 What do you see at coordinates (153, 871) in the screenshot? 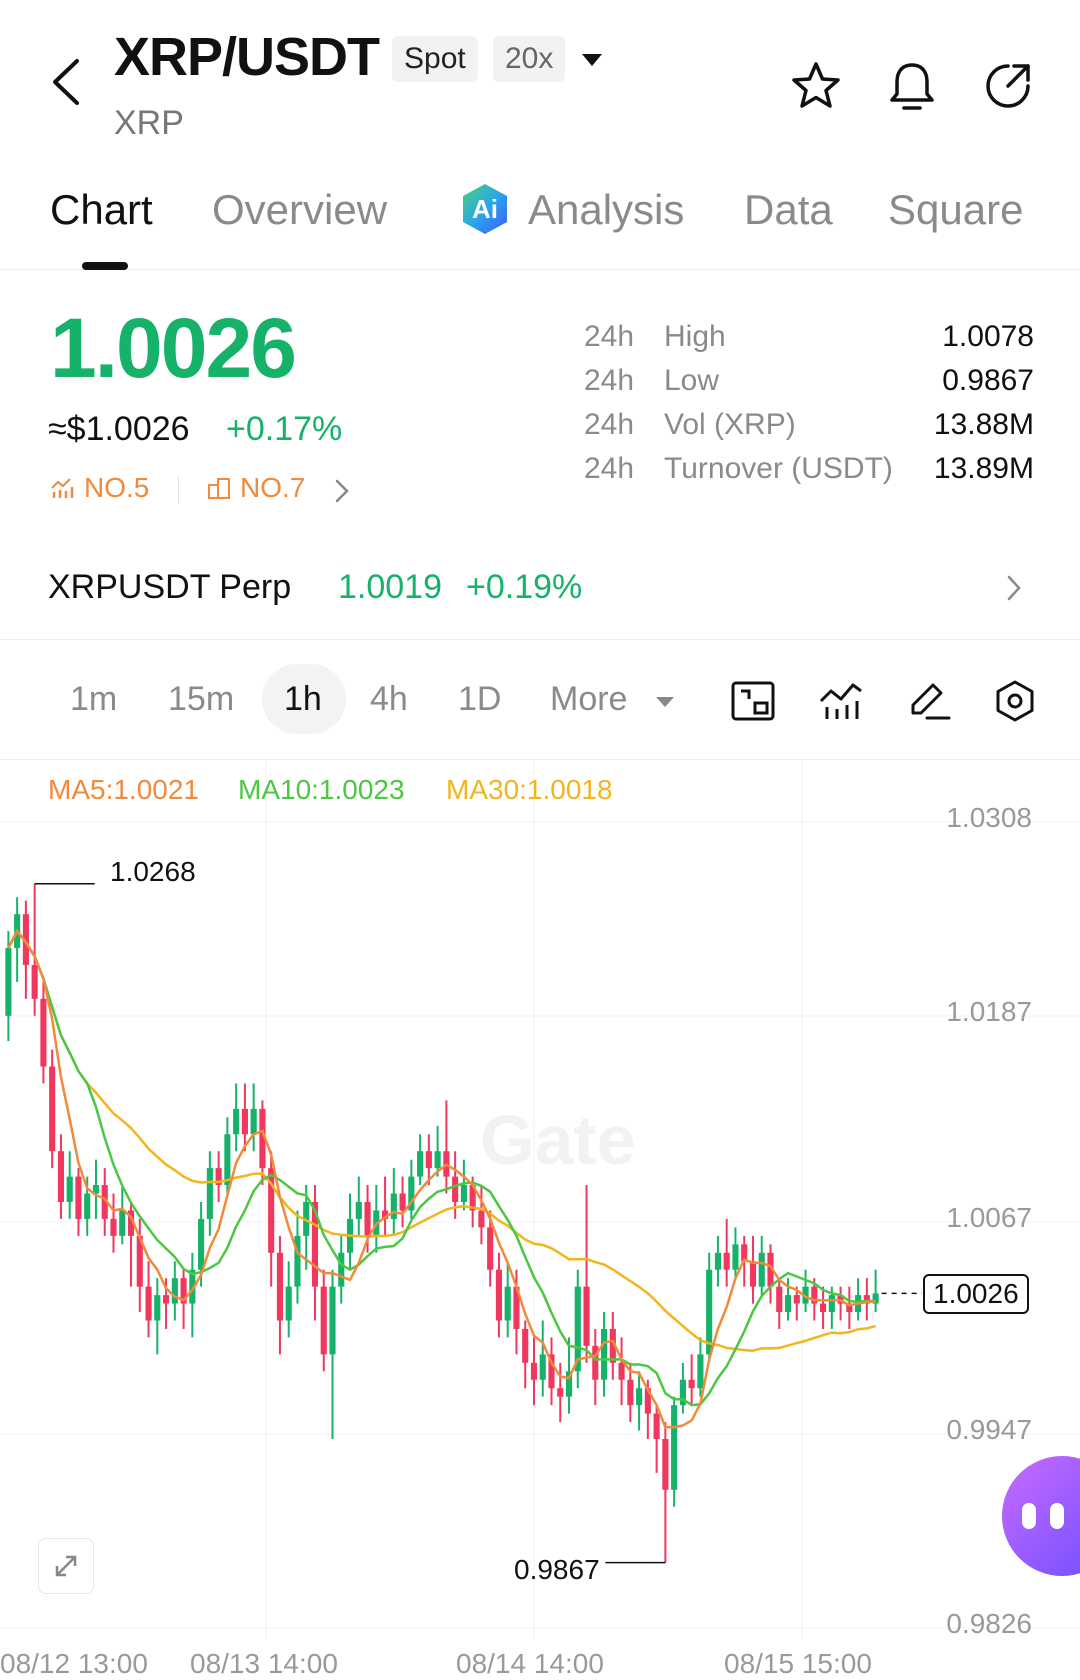
I see `high-label: 1.0268` at bounding box center [153, 871].